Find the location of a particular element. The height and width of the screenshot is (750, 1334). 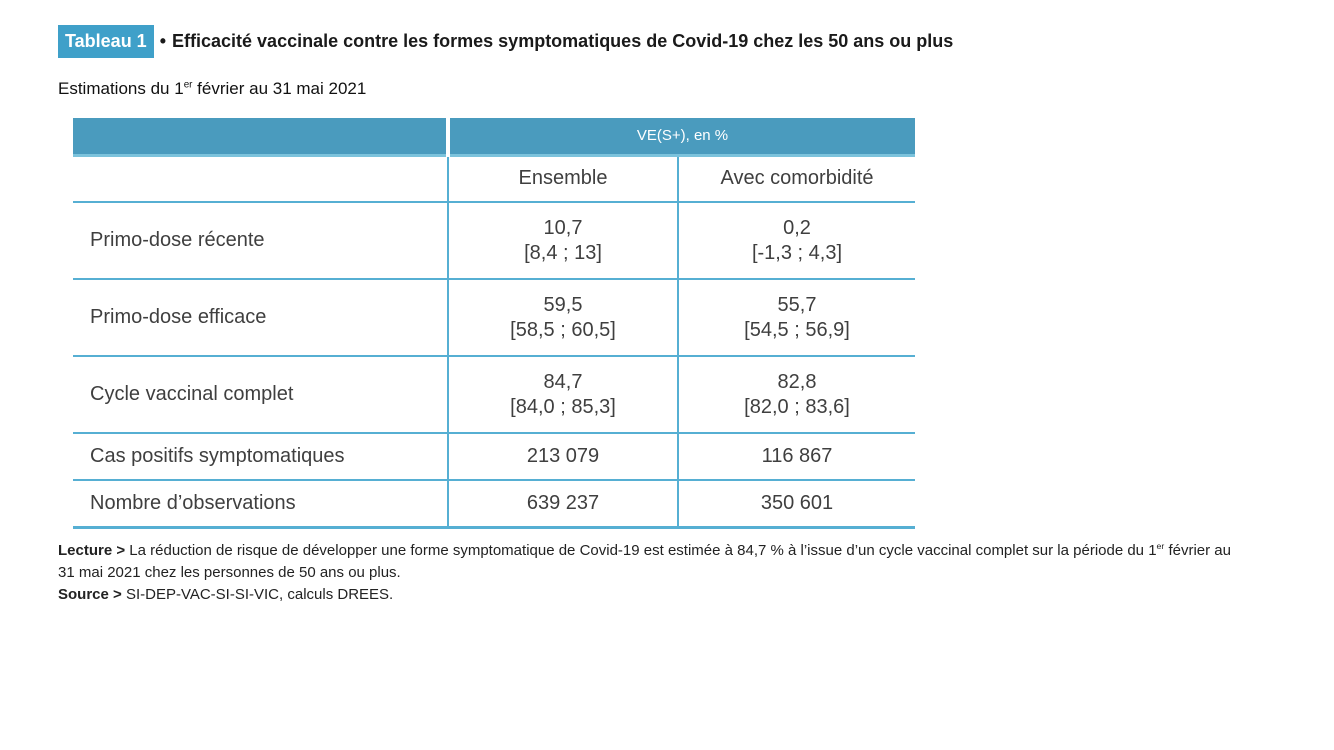

source-label: Source > is located at coordinates (90, 594).